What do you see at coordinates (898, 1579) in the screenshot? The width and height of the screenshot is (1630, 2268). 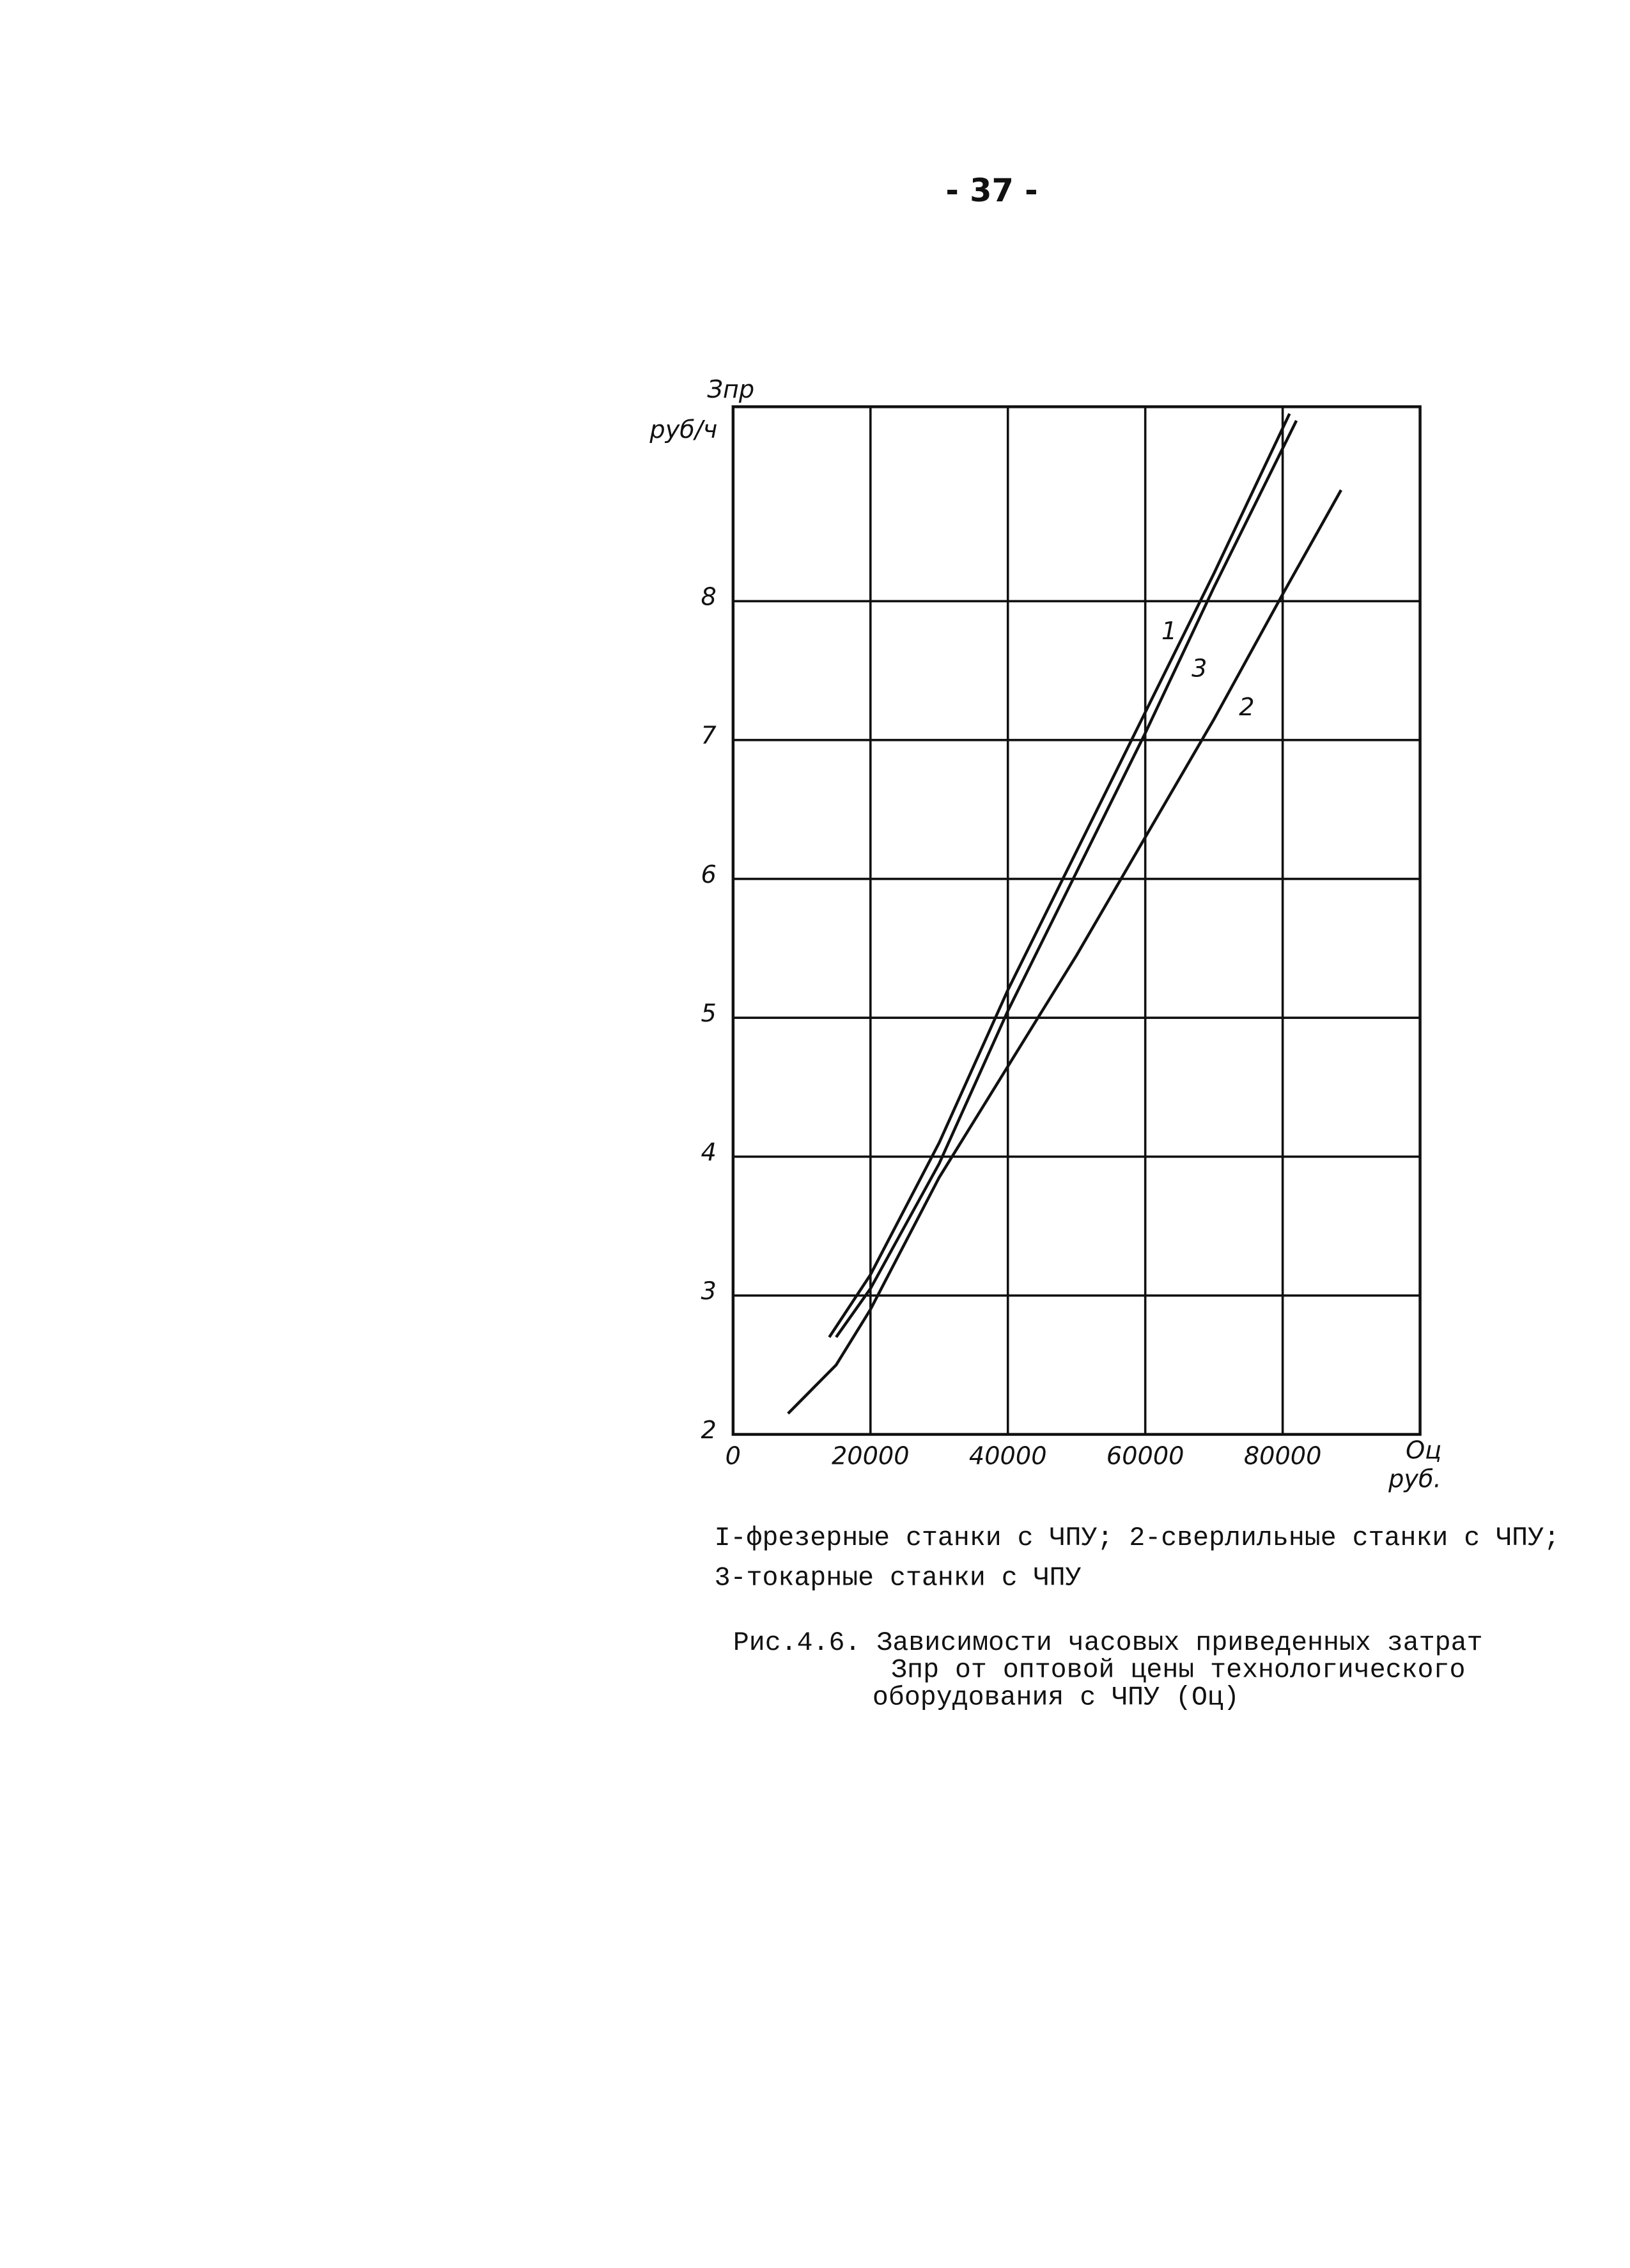 I see `legend-line: 3-токарные станки с ЧПУ` at bounding box center [898, 1579].